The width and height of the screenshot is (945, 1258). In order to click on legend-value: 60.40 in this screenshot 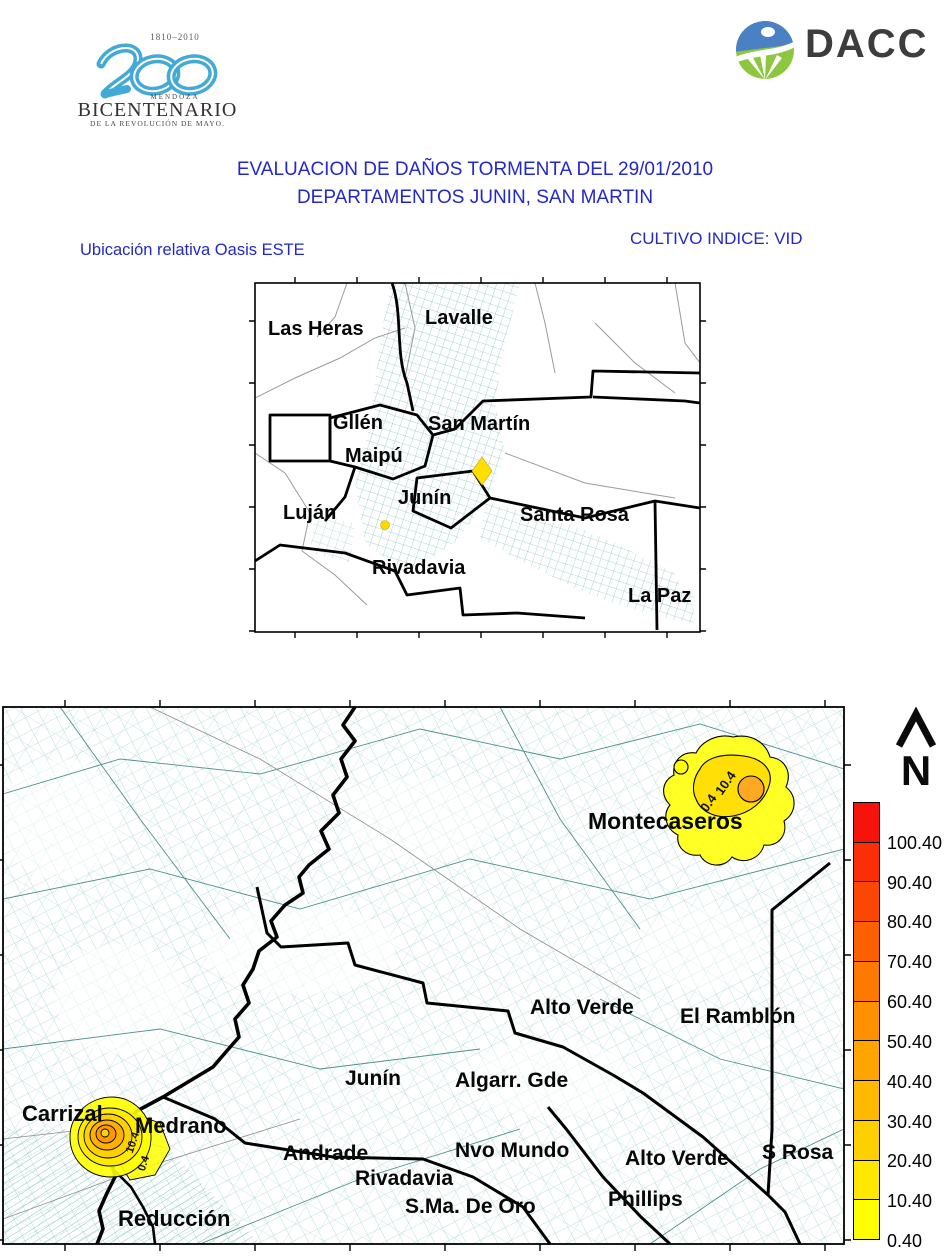, I will do `click(910, 1002)`.